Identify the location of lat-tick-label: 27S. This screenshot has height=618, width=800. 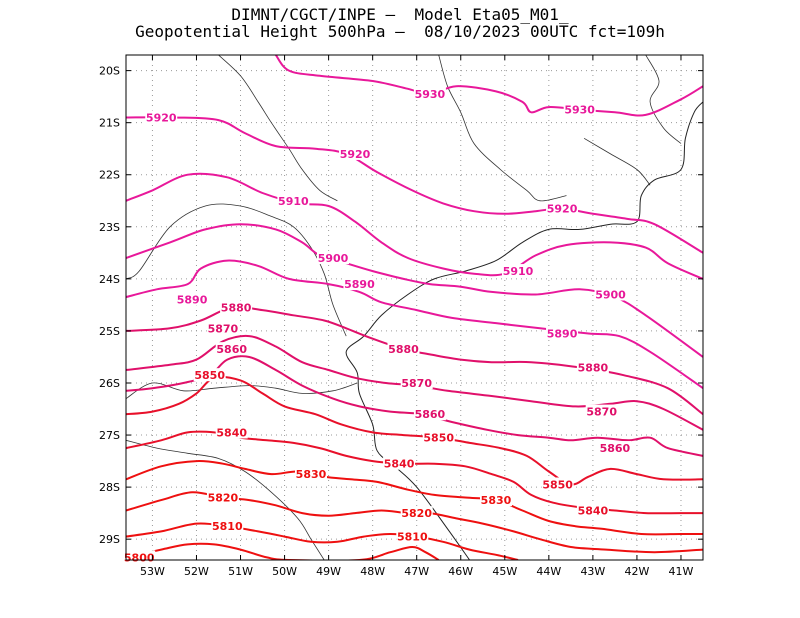
(109, 435).